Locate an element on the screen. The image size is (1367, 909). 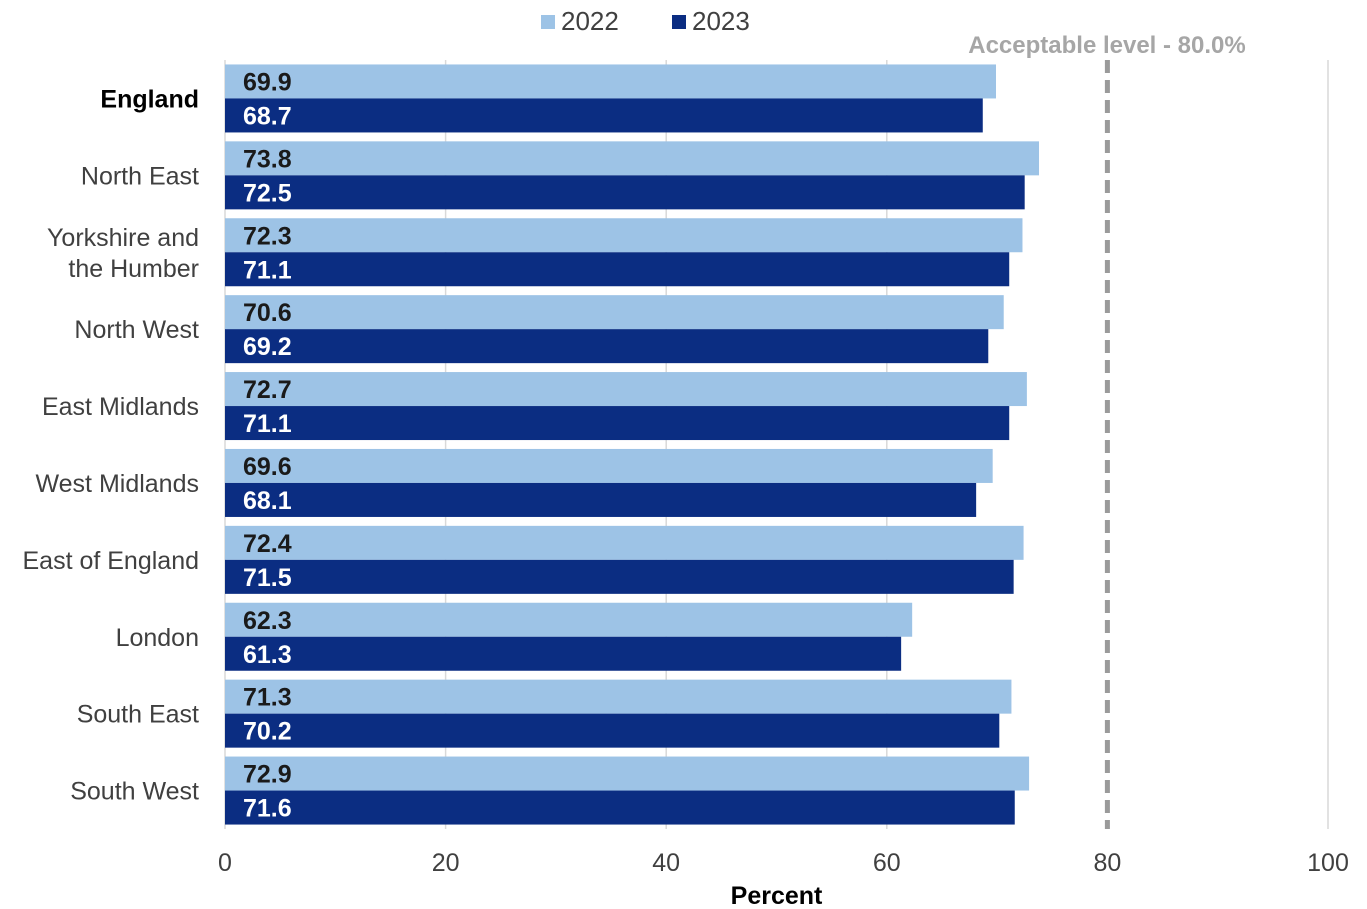
data-label: 71.5 is located at coordinates (267, 578).